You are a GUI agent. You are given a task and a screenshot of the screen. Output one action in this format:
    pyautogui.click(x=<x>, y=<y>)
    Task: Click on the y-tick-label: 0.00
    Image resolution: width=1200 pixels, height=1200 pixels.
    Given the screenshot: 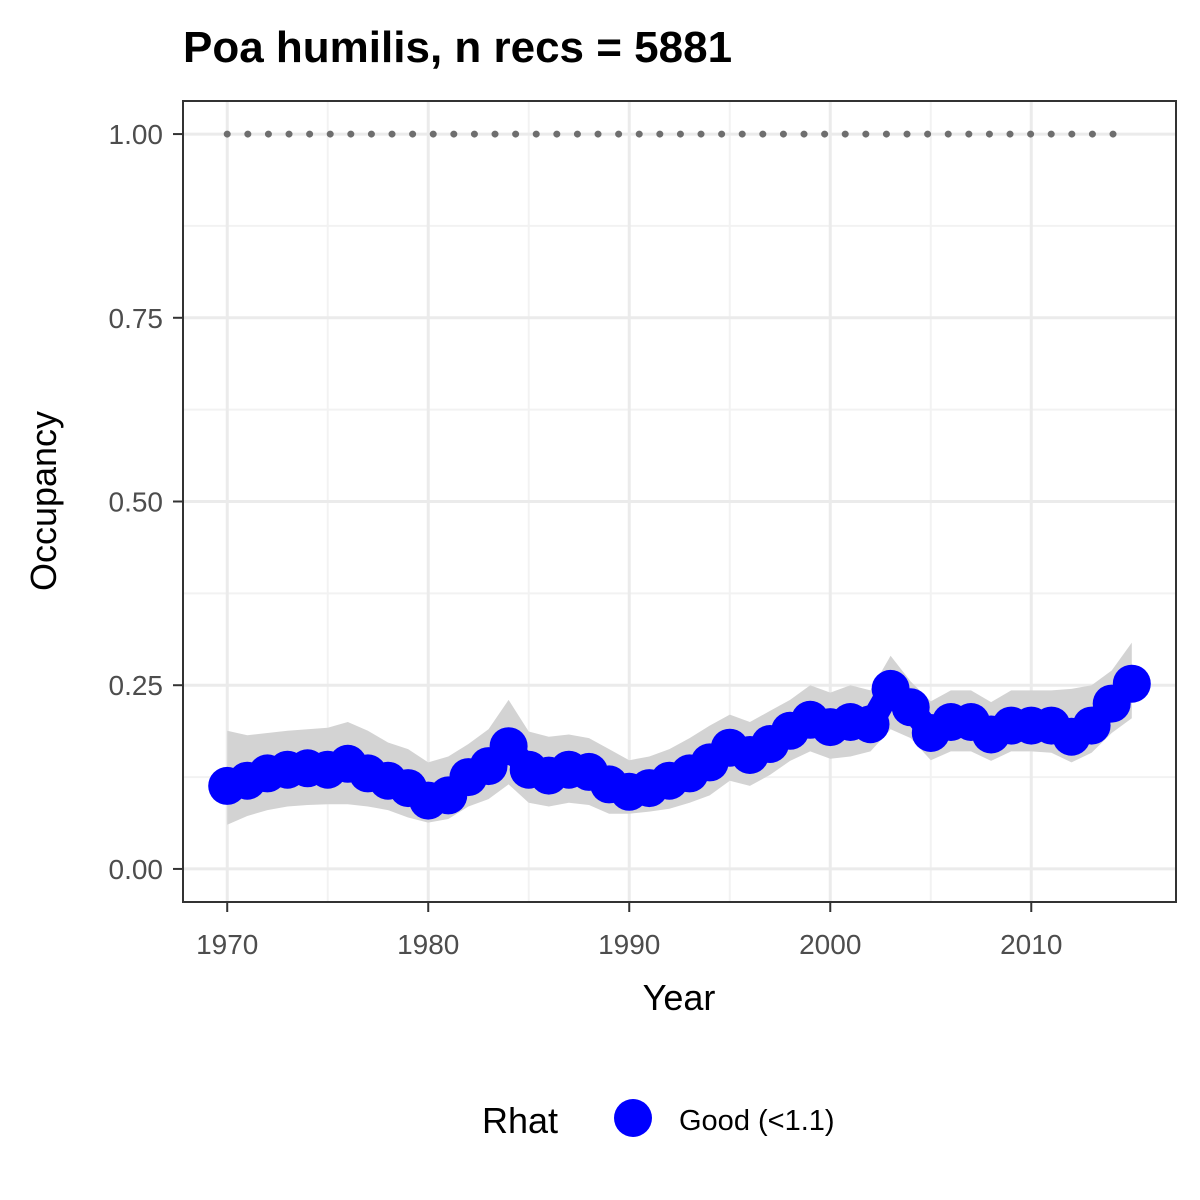 What is the action you would take?
    pyautogui.click(x=136, y=869)
    